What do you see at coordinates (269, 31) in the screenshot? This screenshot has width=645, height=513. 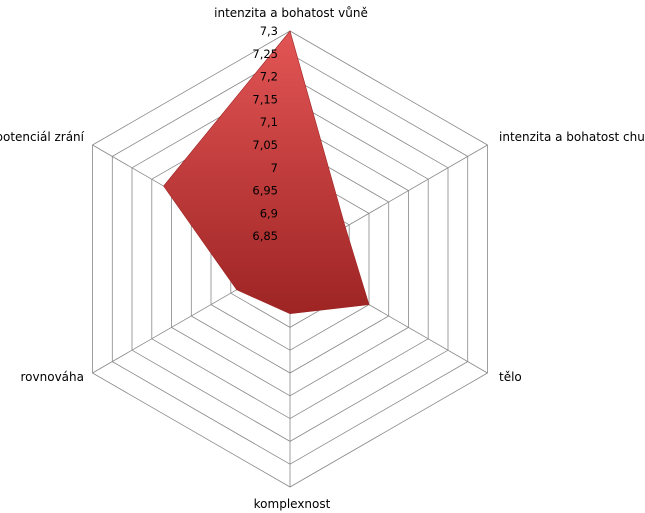 I see `tick-label: 7,3` at bounding box center [269, 31].